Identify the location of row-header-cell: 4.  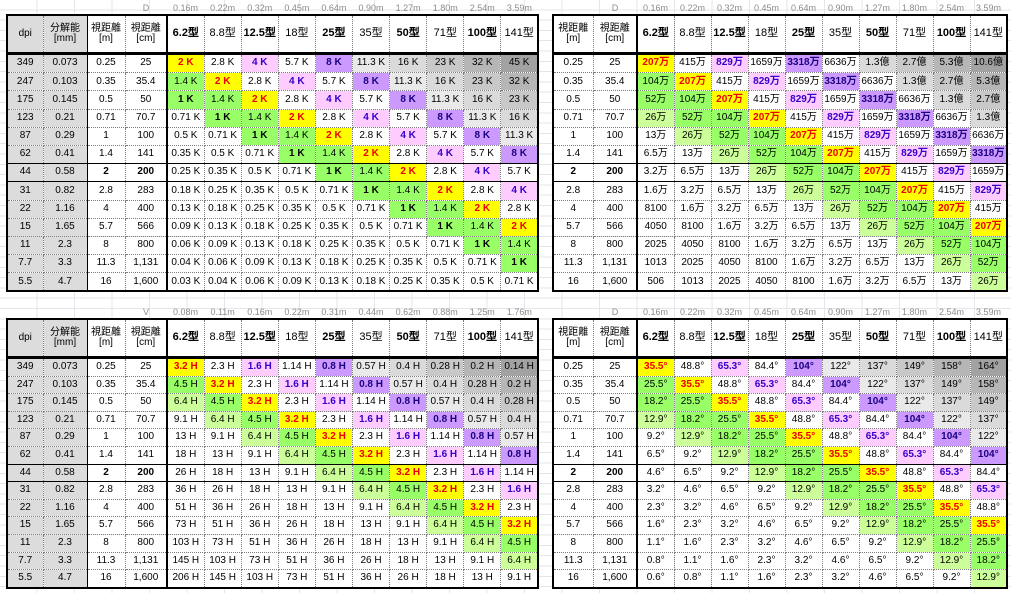
(573, 508).